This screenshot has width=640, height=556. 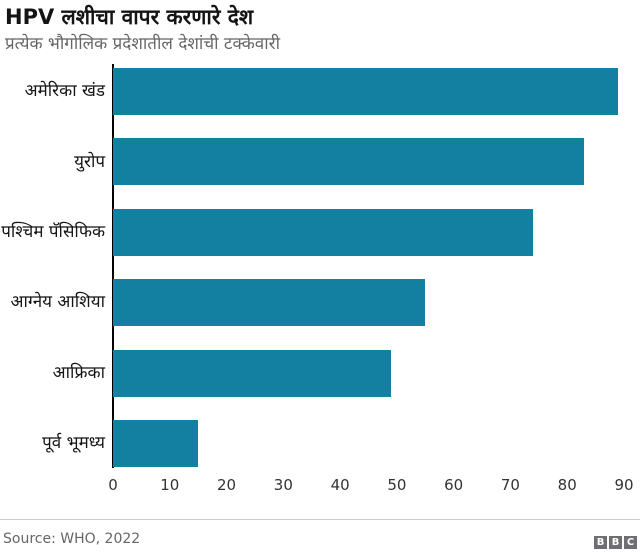 I want to click on x-tick-label: 90, so click(x=624, y=485).